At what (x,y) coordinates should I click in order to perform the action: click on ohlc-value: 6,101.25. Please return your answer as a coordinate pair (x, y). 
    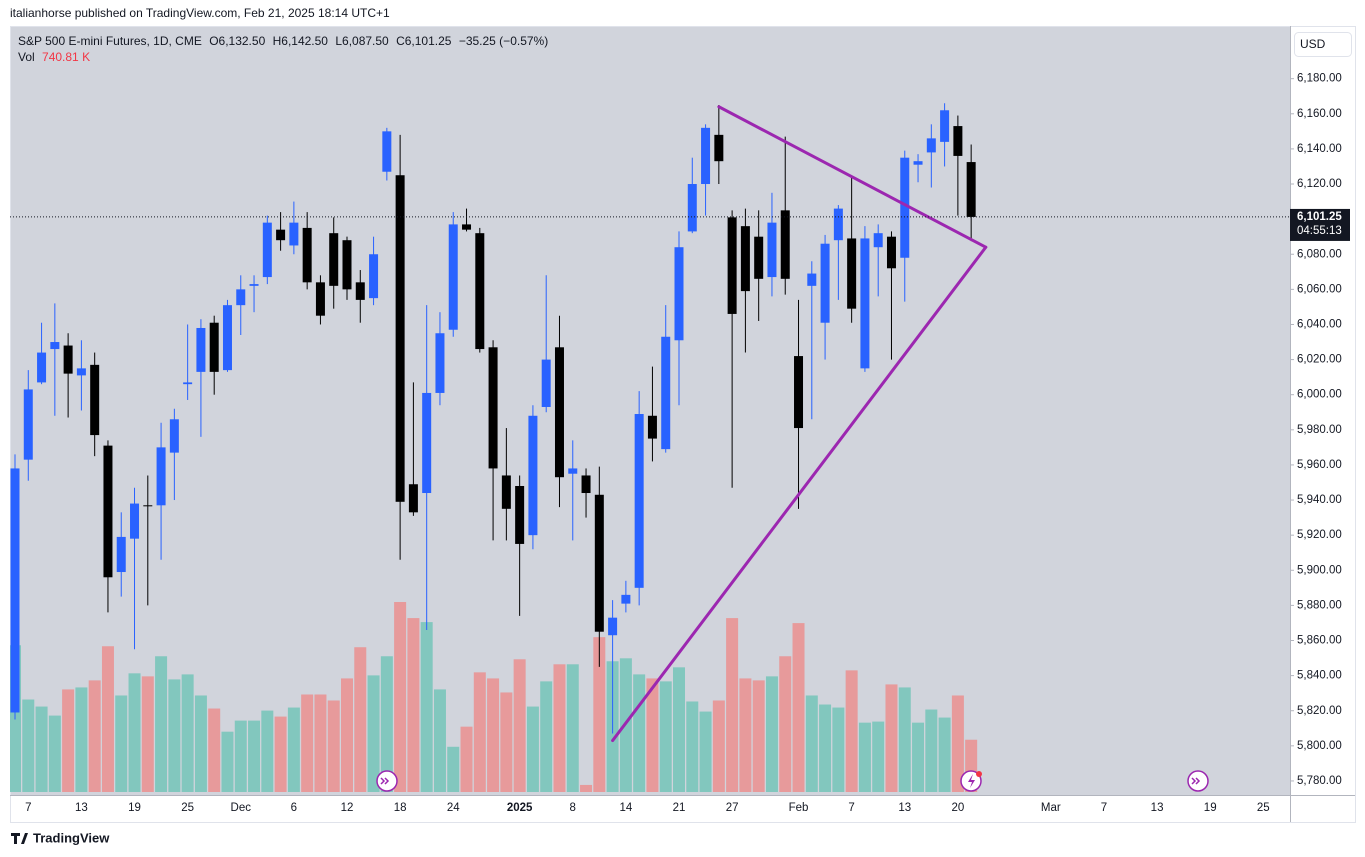
    Looking at the image, I should click on (428, 41).